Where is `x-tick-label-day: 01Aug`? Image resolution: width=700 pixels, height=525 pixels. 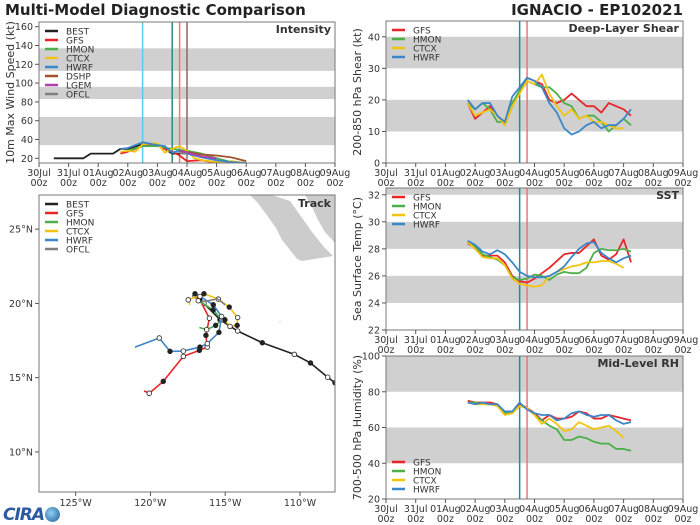 x-tick-label-day: 01Aug is located at coordinates (98, 173).